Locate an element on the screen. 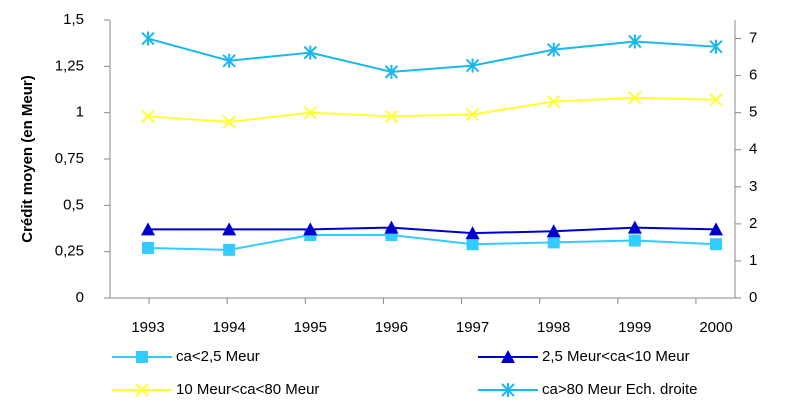  y2-tick-label: 3 is located at coordinates (753, 186).